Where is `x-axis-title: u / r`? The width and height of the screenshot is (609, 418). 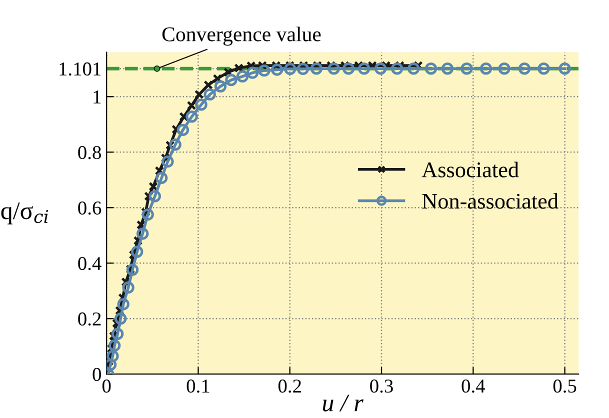
x-axis-title: u / r is located at coordinates (343, 403).